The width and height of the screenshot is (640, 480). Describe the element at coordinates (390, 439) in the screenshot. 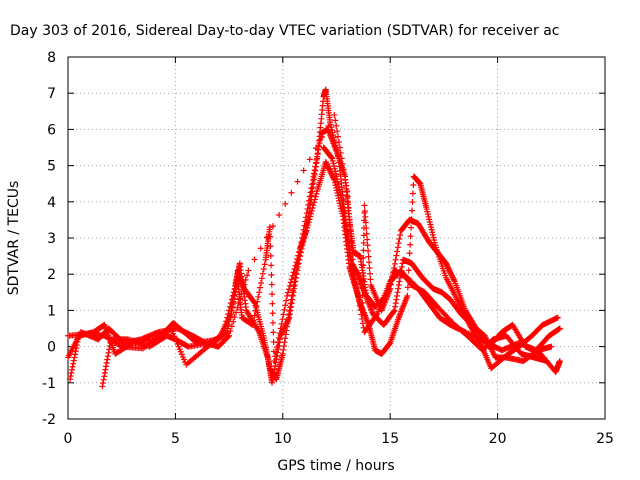

I see `x-tick-label: 15` at that location.